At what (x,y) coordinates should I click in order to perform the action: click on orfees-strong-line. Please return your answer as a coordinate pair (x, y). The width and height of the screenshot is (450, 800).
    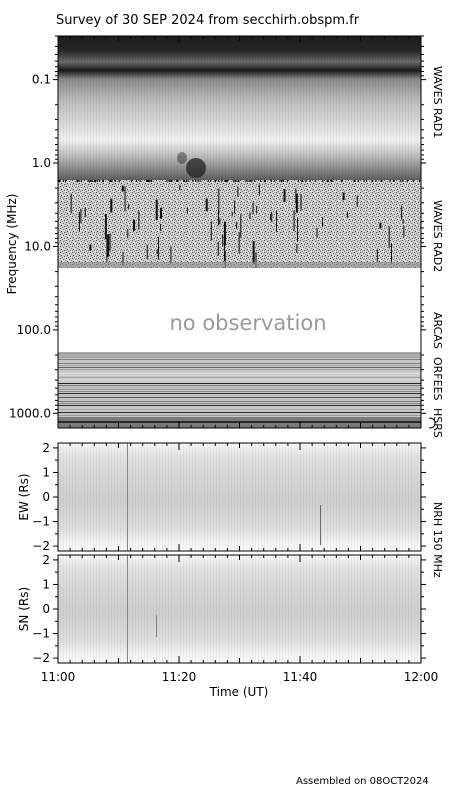
    Looking at the image, I should click on (239, 412).